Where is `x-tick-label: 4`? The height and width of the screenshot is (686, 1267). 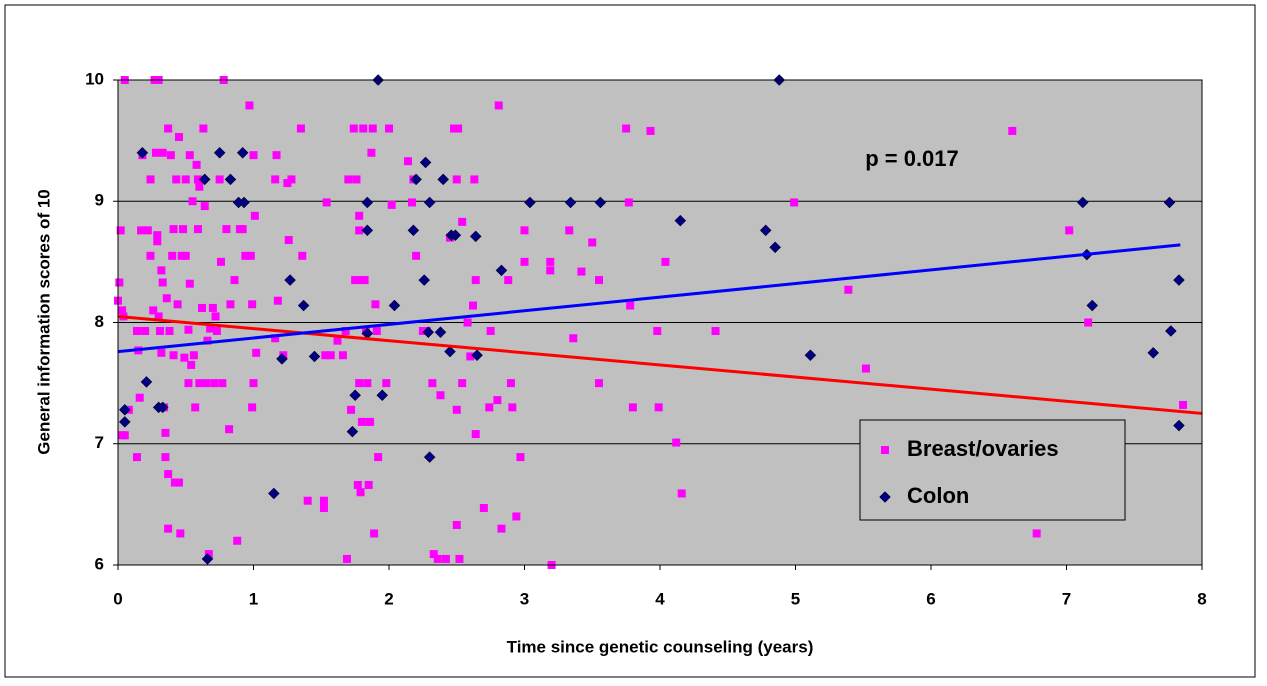
x-tick-label: 4 is located at coordinates (660, 598).